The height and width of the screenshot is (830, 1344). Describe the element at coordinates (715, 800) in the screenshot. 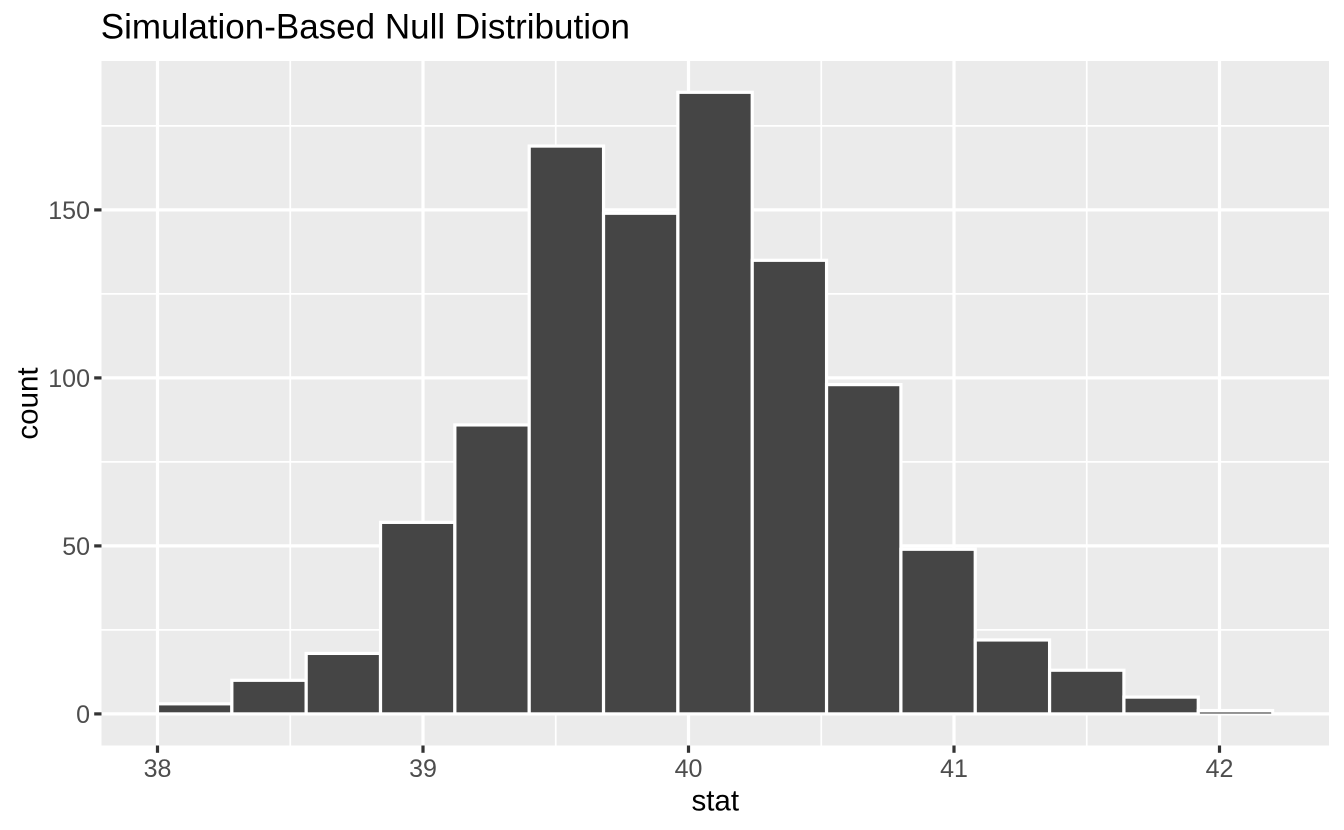

I see `svg-text: stat` at that location.